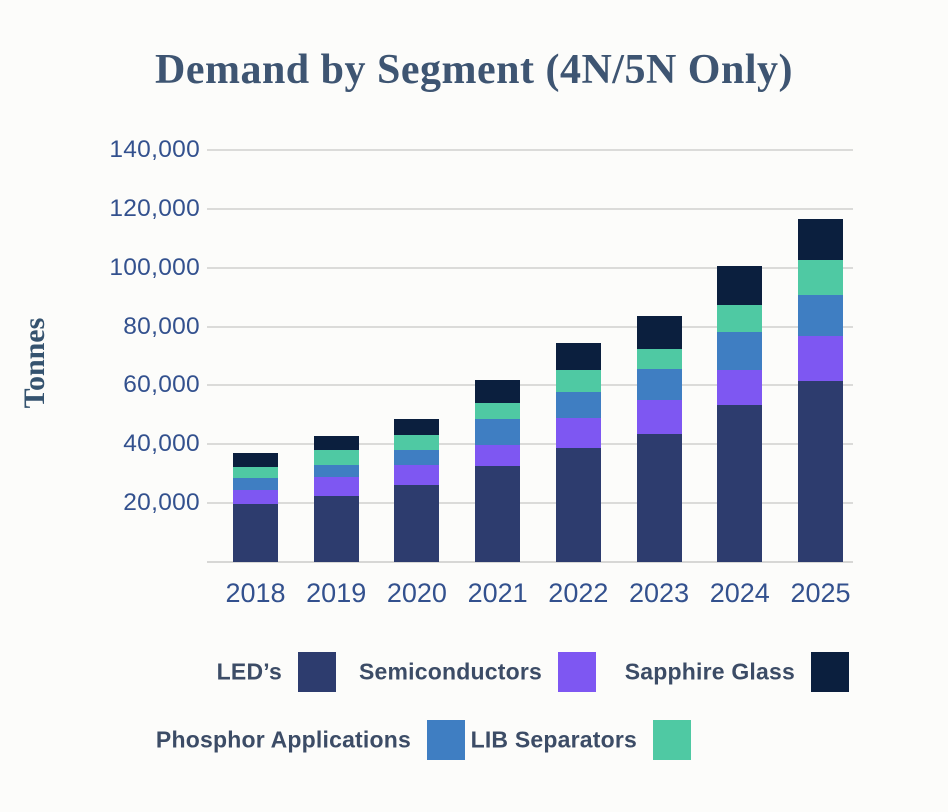  I want to click on bar-segment-phosphor-applications-2024, so click(740, 351).